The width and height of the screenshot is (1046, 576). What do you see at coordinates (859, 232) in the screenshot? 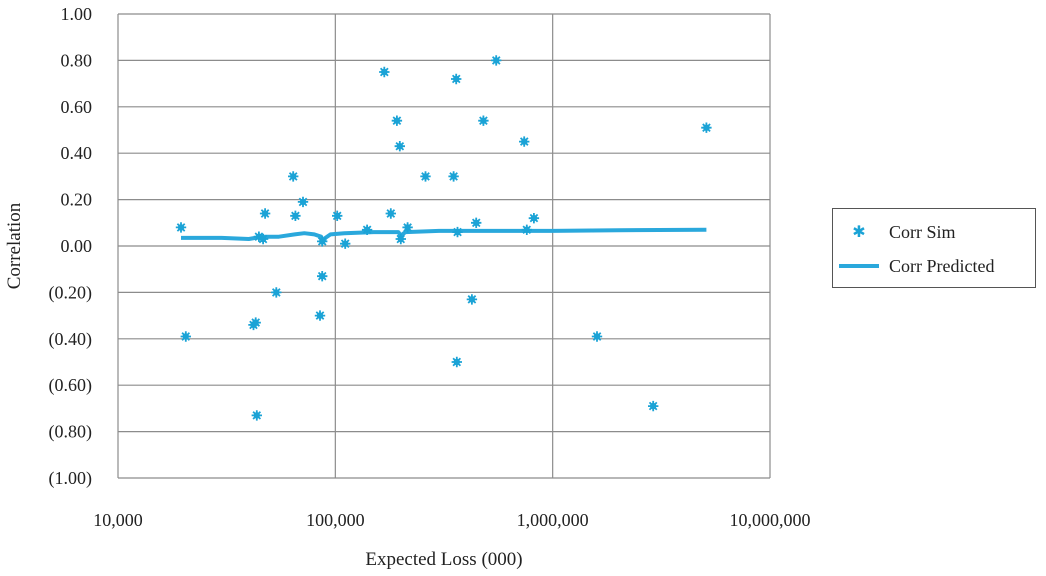
I see `star-marker-icon: ✱` at bounding box center [859, 232].